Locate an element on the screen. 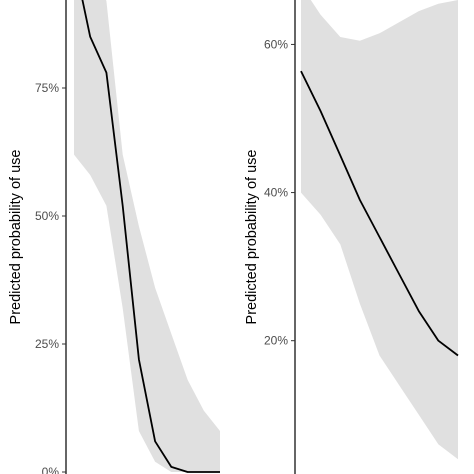  y-tick-label: 40% is located at coordinates (276, 193).